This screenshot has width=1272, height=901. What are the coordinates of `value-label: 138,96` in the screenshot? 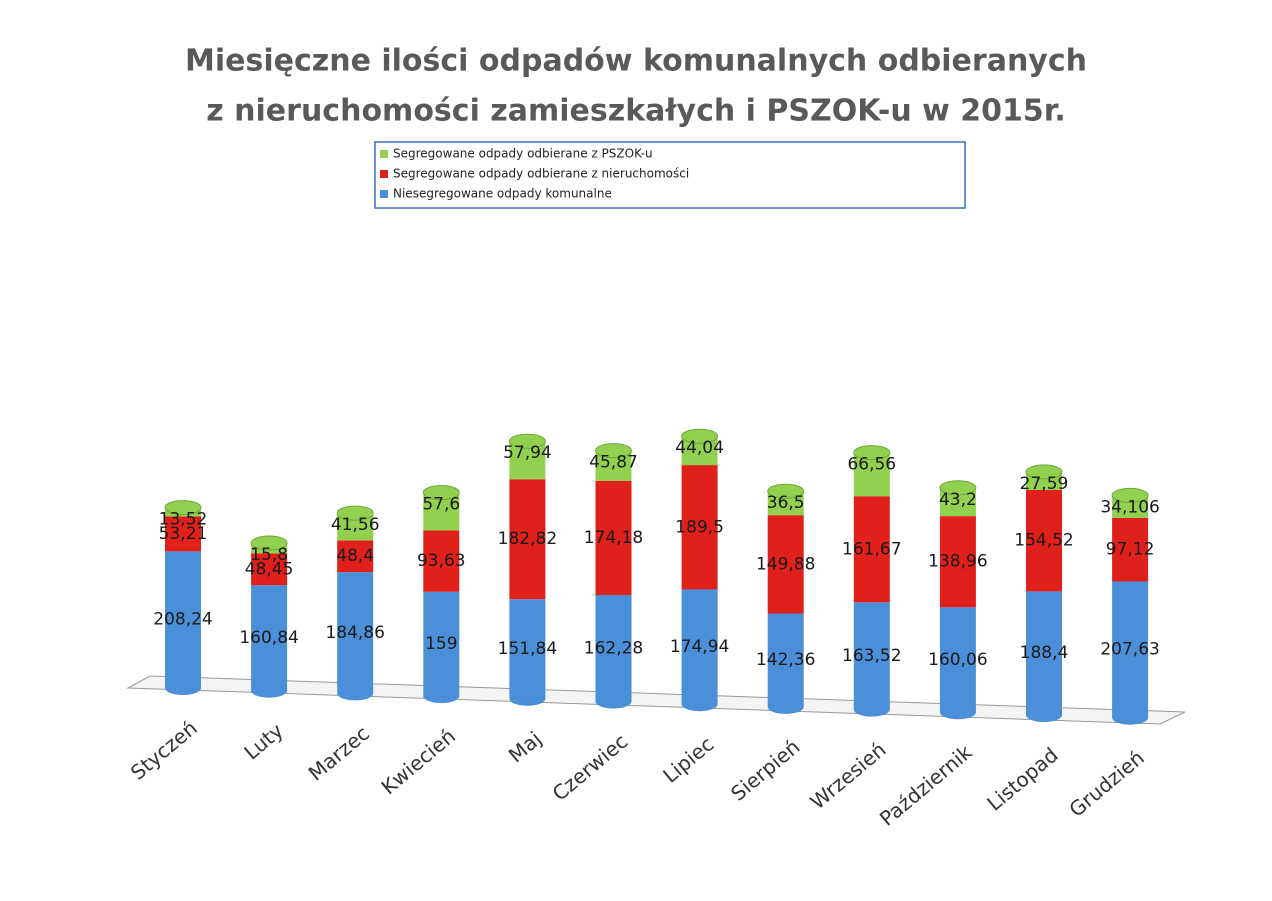 It's located at (957, 562).